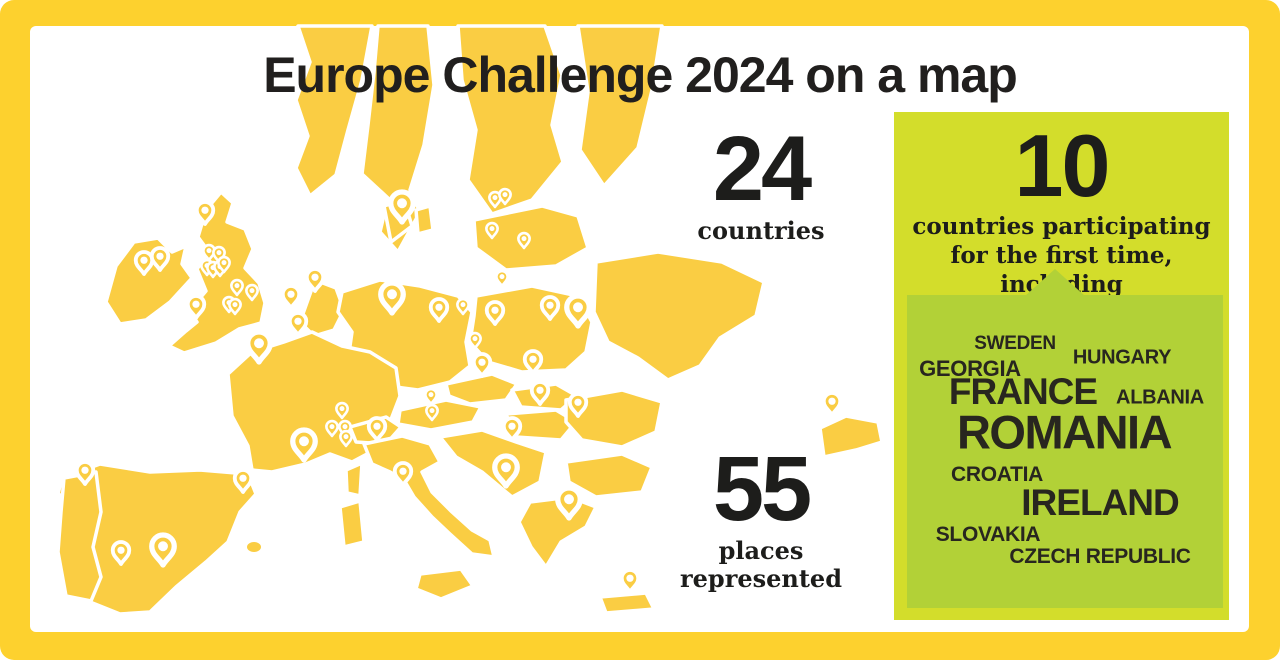 The height and width of the screenshot is (660, 1280). Describe the element at coordinates (254, 547) in the screenshot. I see `region-mallorca` at that location.